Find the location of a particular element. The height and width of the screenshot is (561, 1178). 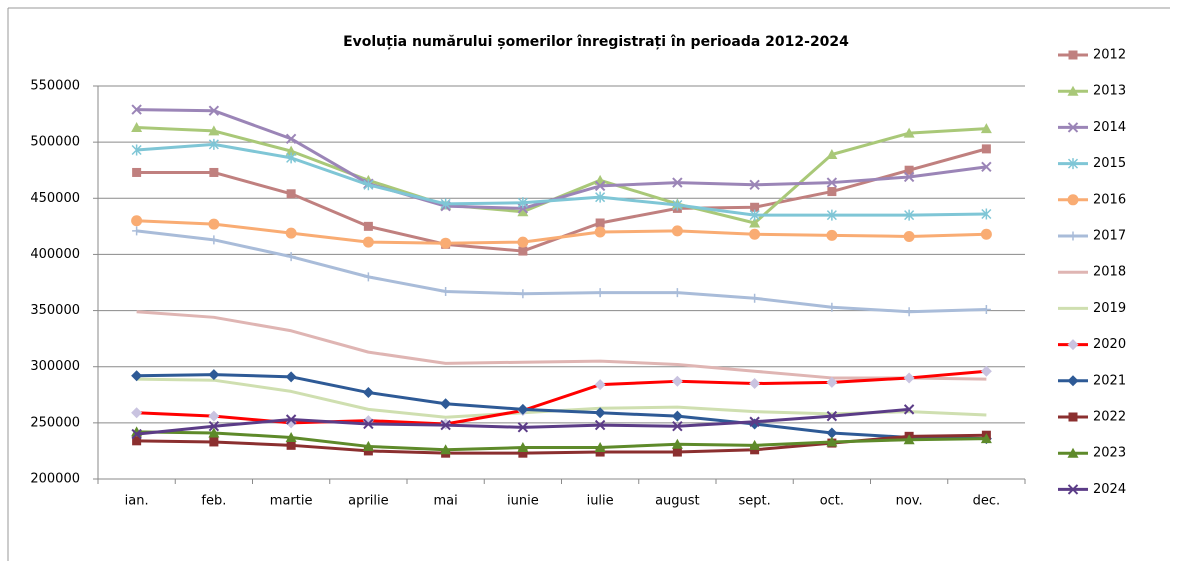

x-tick-label: aprilie is located at coordinates (368, 501).